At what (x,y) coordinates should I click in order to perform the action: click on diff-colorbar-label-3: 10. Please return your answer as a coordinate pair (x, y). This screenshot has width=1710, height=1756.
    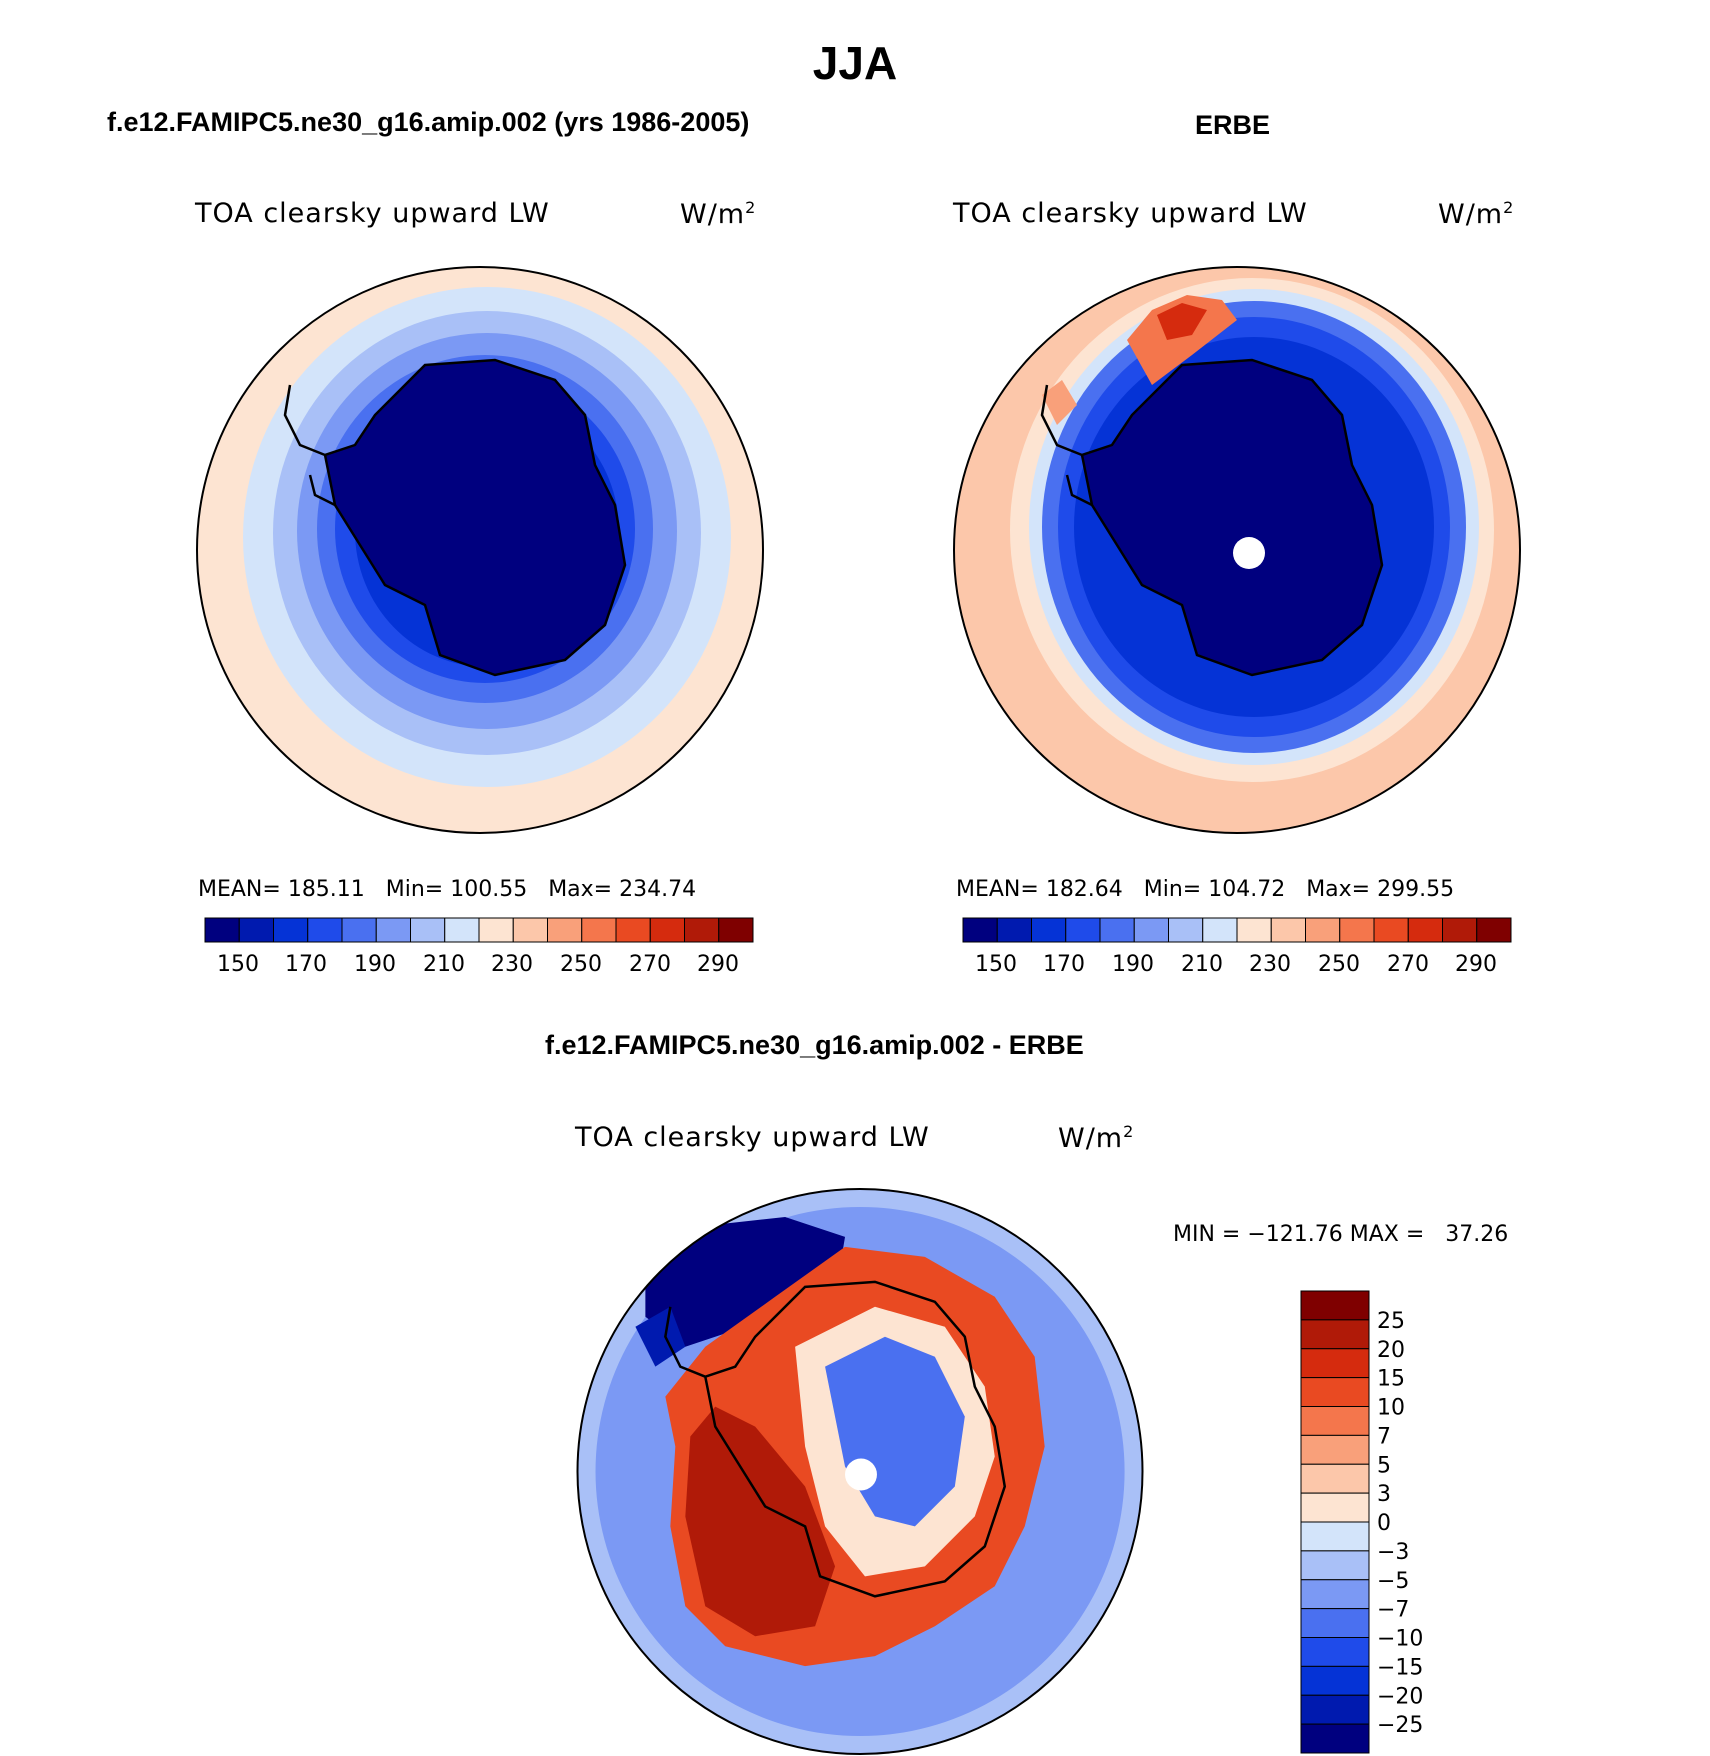
    Looking at the image, I should click on (1391, 1408).